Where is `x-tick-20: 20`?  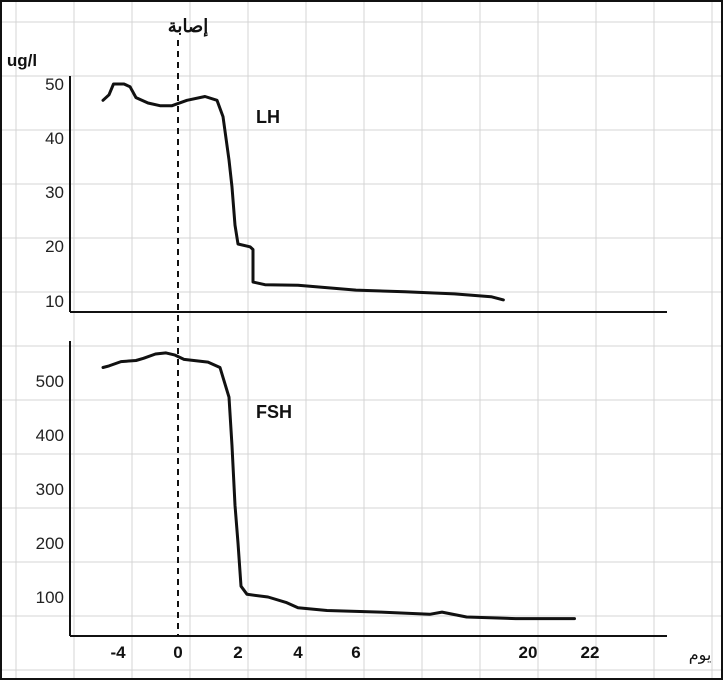 x-tick-20: 20 is located at coordinates (528, 652).